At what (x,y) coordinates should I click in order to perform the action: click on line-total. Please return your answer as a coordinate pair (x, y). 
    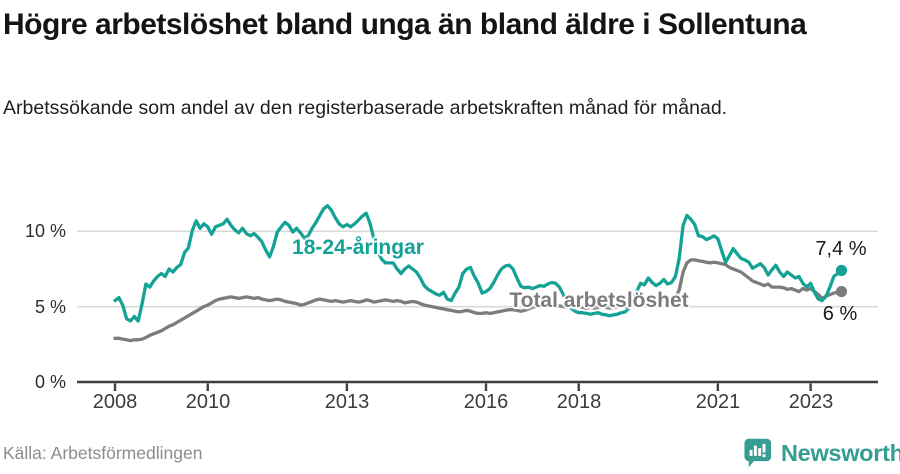
    Looking at the image, I should click on (478, 300).